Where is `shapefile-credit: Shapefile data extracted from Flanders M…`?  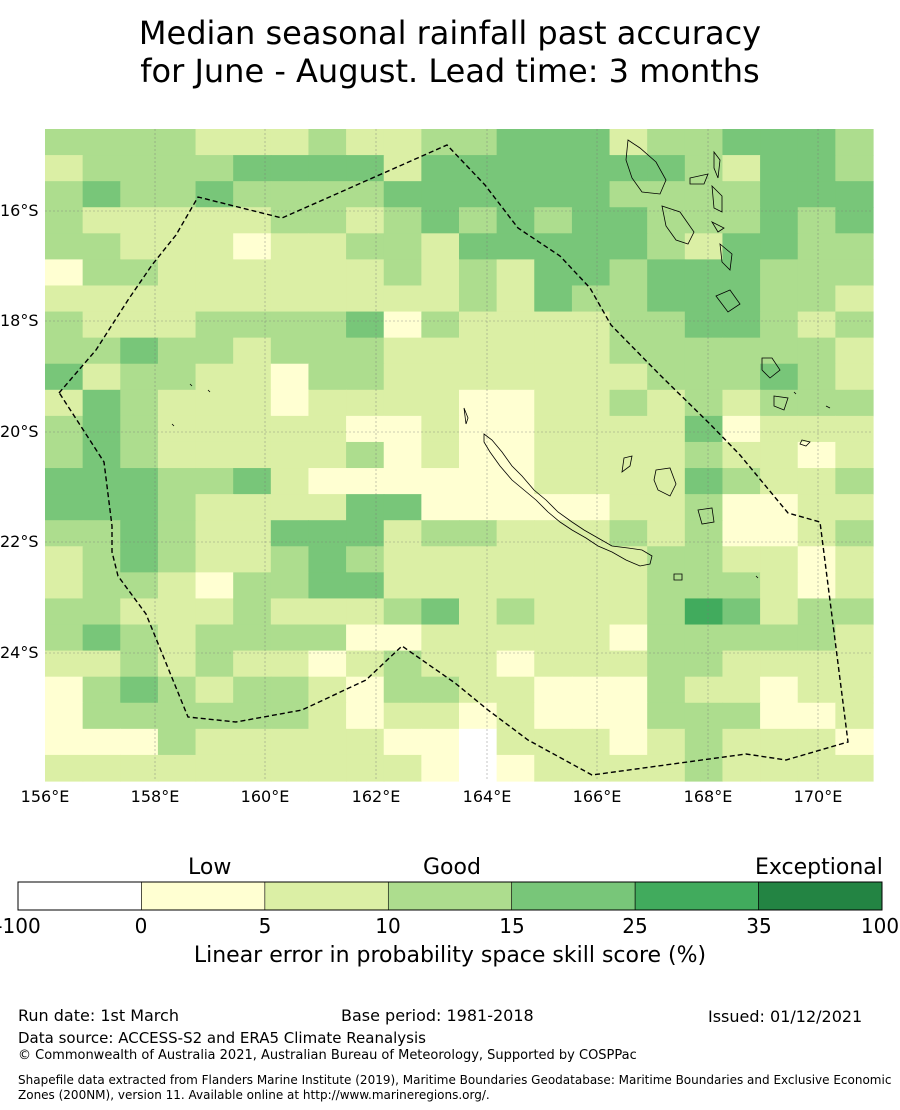
shapefile-credit: Shapefile data extracted from Flanders M… is located at coordinates (455, 1087).